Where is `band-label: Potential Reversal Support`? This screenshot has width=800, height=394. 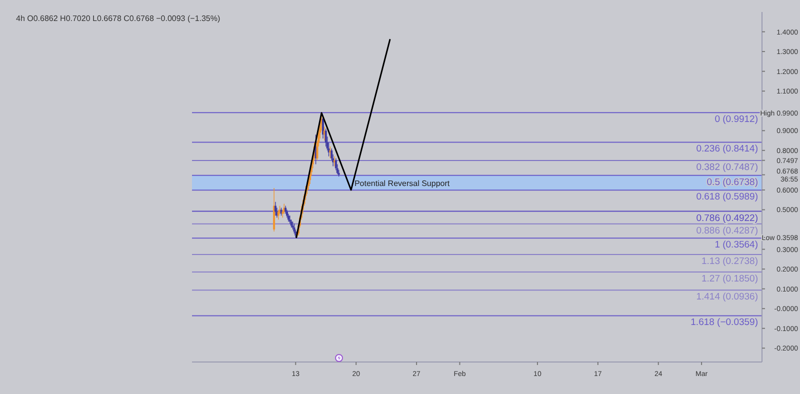 band-label: Potential Reversal Support is located at coordinates (402, 183).